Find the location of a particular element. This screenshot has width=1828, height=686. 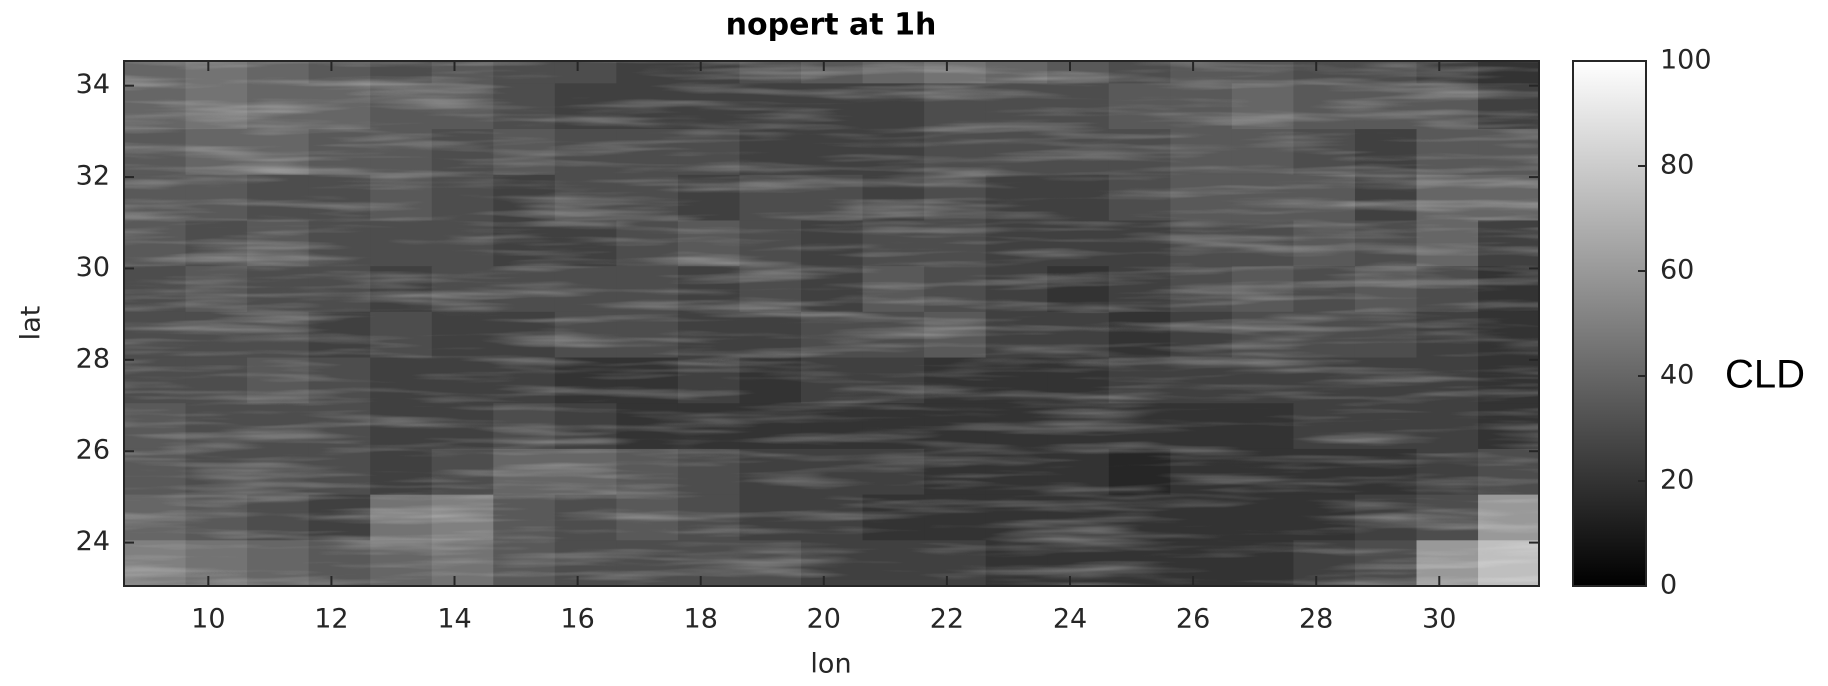

colorbar-tick-label: 100 is located at coordinates (1686, 60).